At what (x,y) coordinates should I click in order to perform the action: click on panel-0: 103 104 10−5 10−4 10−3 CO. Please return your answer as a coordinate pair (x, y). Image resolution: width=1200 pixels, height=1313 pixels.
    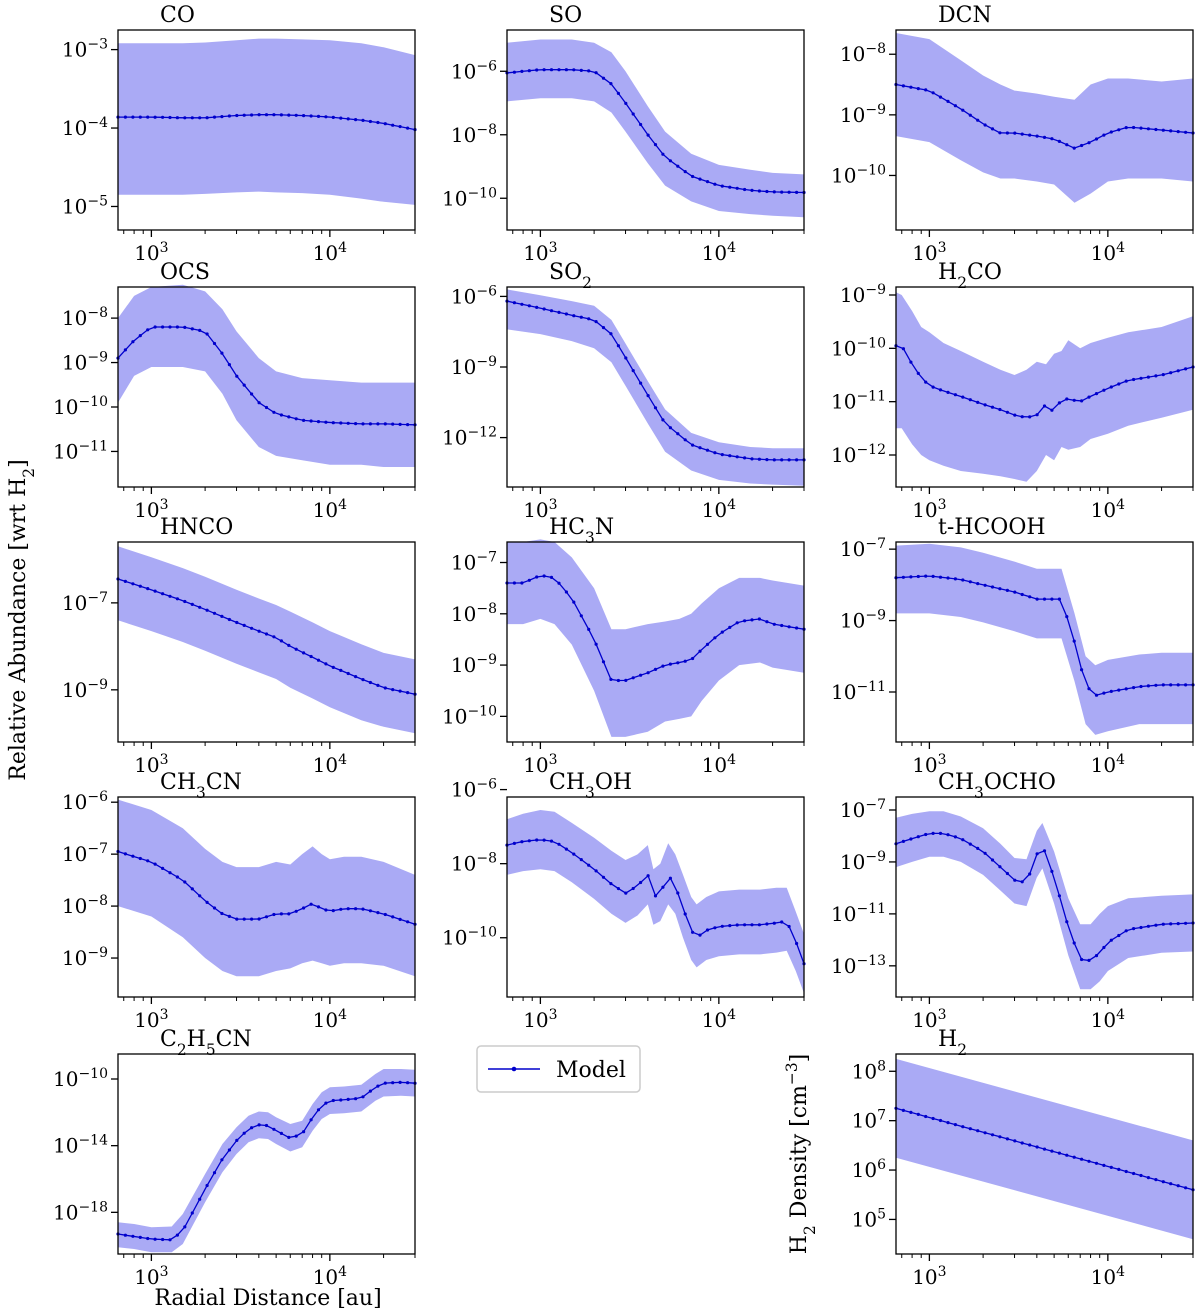
    Looking at the image, I should click on (239, 134).